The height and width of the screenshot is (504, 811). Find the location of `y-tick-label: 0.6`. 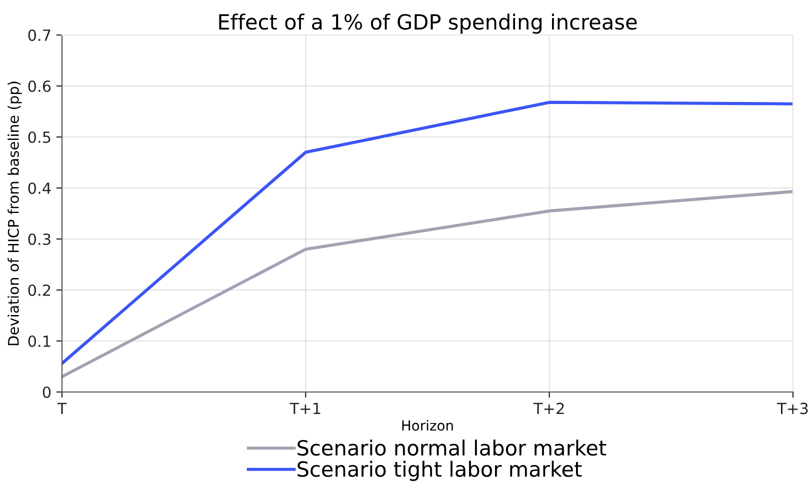

y-tick-label: 0.6 is located at coordinates (39, 86).